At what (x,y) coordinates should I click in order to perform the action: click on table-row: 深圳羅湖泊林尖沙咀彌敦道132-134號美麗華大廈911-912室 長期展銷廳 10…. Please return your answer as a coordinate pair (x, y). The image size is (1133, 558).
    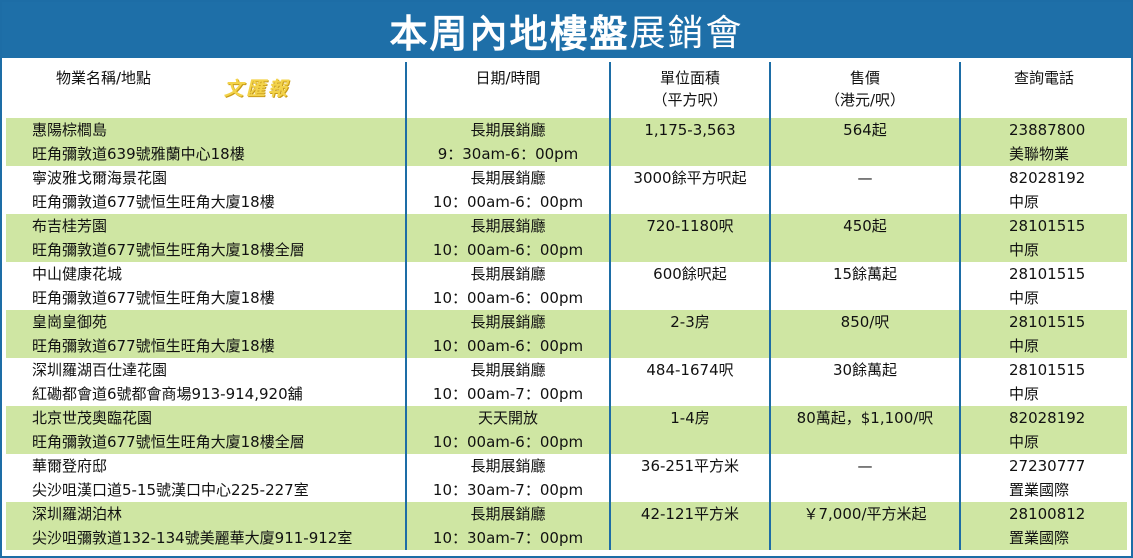
    Looking at the image, I should click on (566, 526).